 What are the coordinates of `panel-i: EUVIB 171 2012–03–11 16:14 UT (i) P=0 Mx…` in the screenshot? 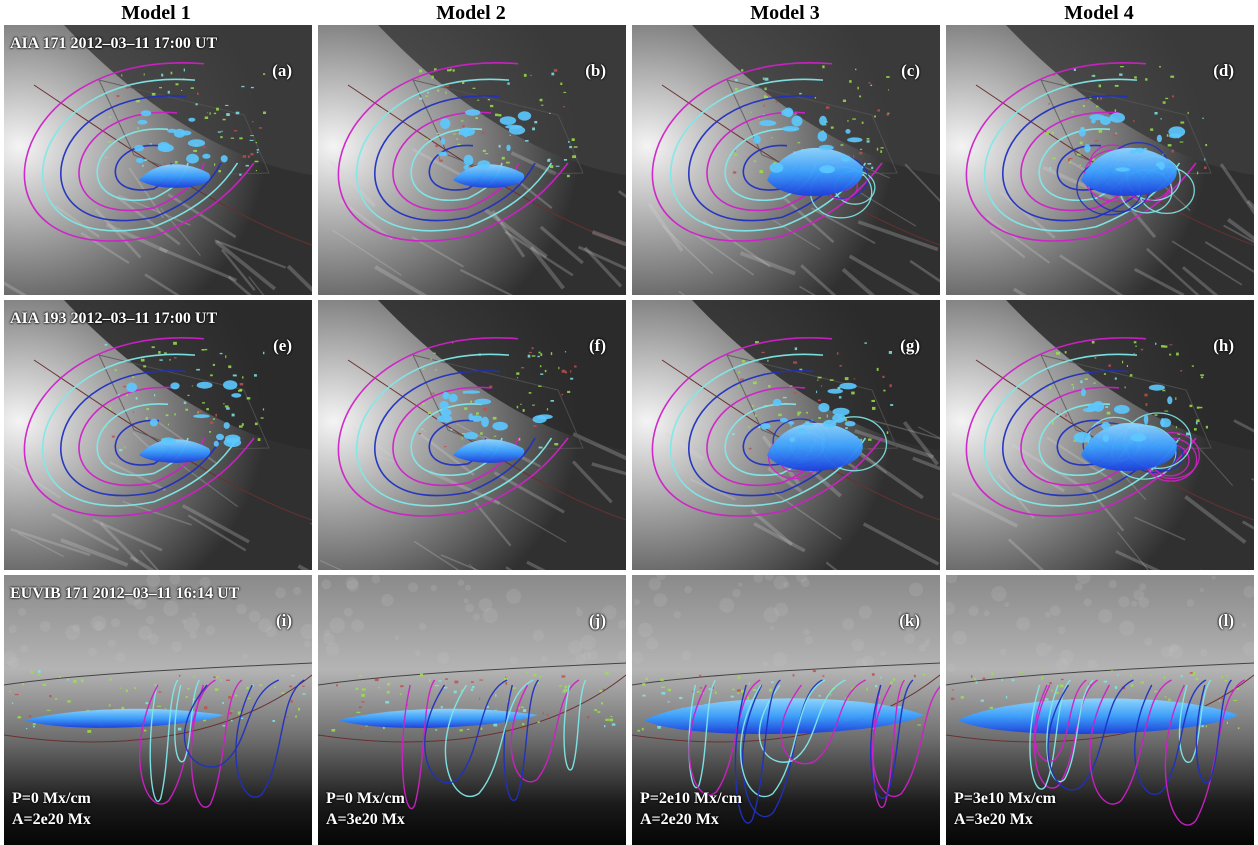 It's located at (158, 710).